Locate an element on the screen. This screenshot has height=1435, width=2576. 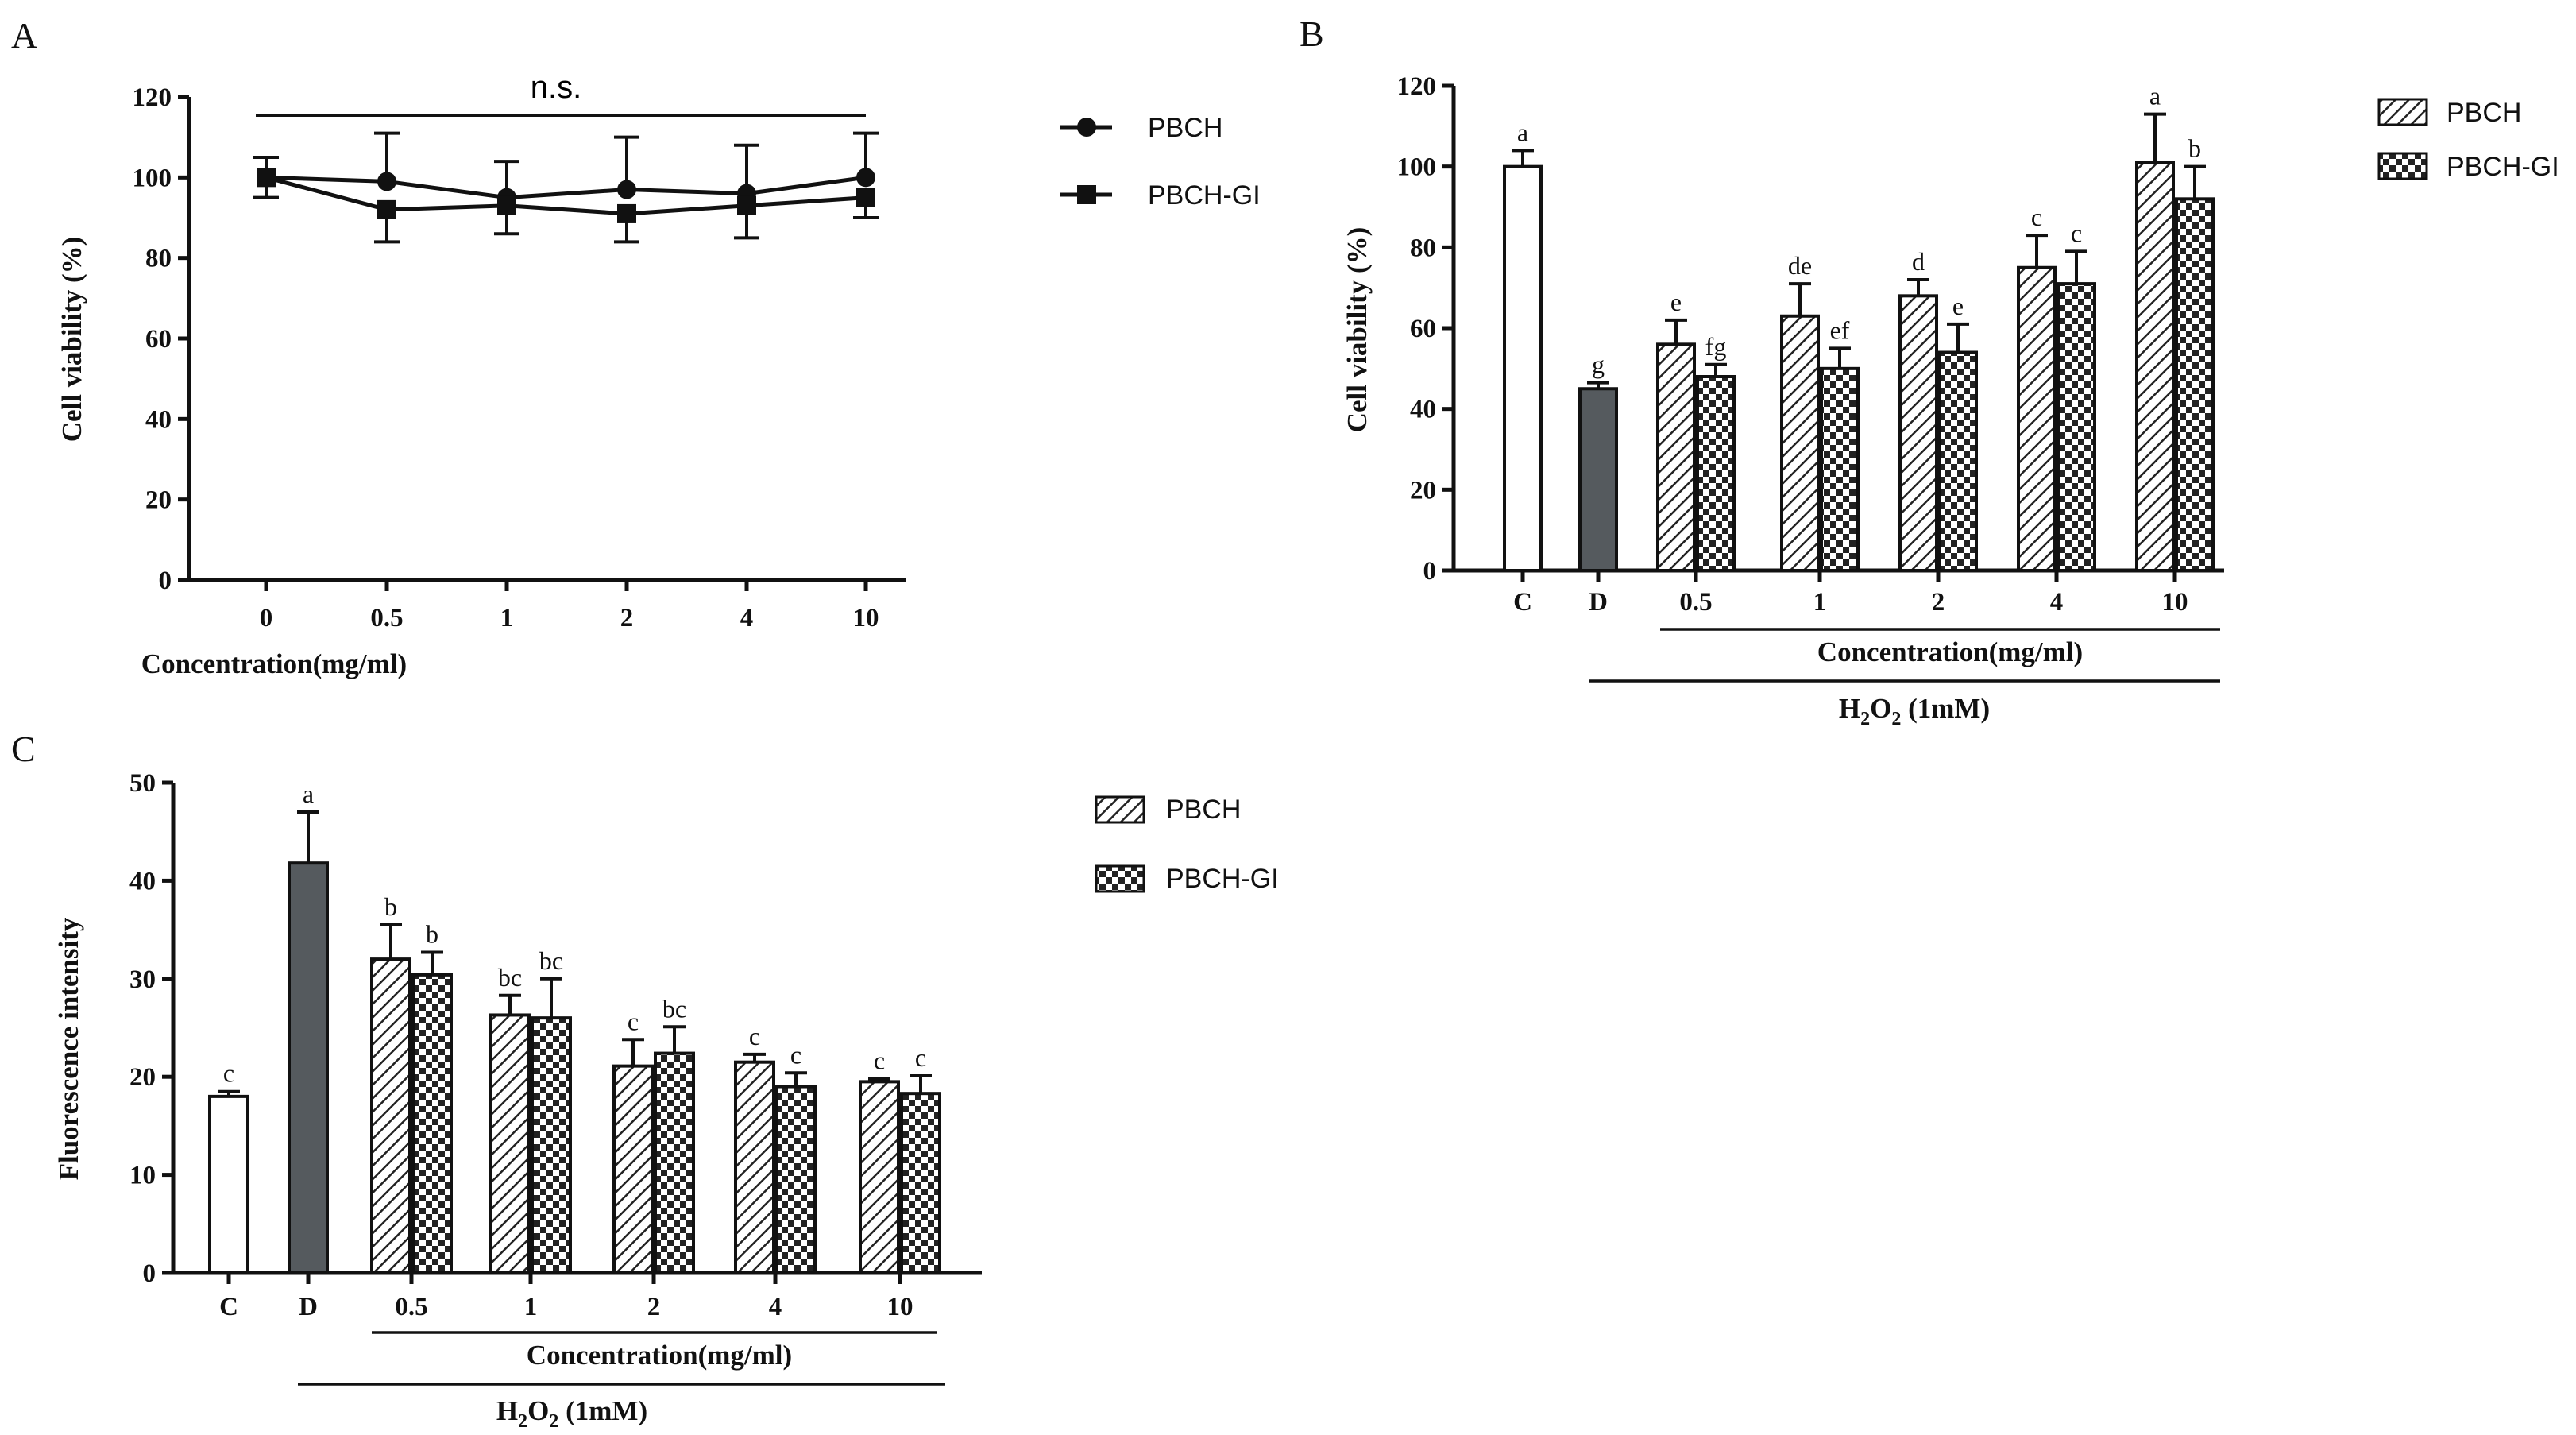
chart-a-ylabel: Cell viability (%) is located at coordinates (71, 340).